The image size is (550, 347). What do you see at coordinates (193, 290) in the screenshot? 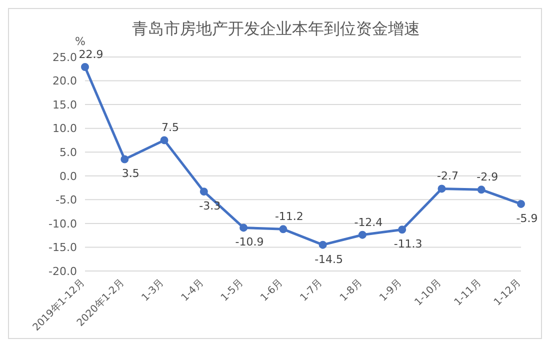
I see `x-tick-label: 1-4月` at bounding box center [193, 290].